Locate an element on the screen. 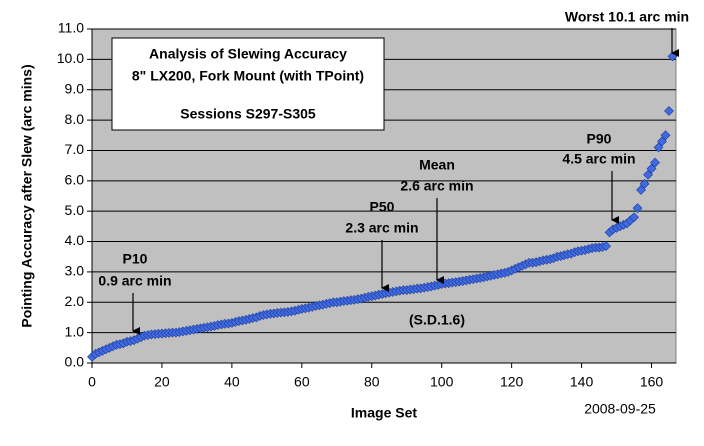  y-tick-label: 0.0 is located at coordinates (75, 362).